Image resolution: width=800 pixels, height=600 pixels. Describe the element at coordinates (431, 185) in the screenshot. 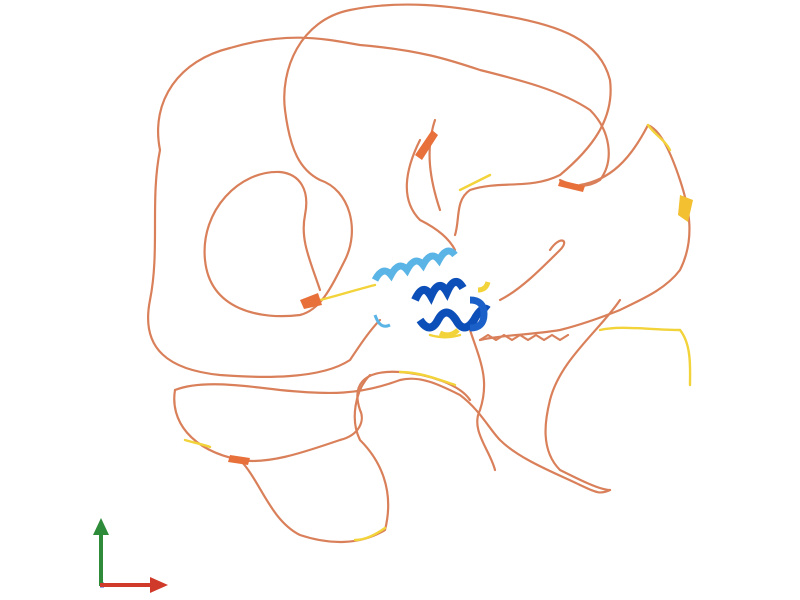

I see `coil-loop-mid` at that location.